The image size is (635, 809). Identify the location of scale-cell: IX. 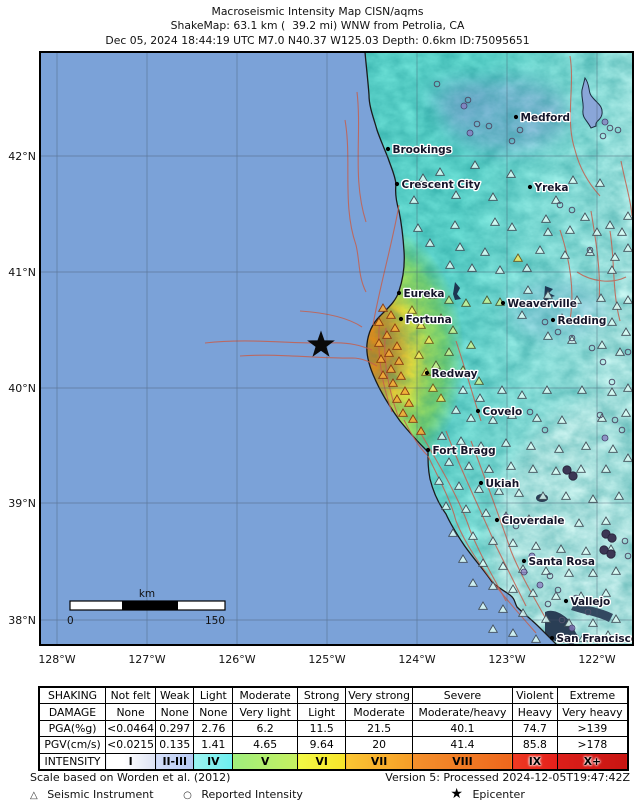
(535, 761).